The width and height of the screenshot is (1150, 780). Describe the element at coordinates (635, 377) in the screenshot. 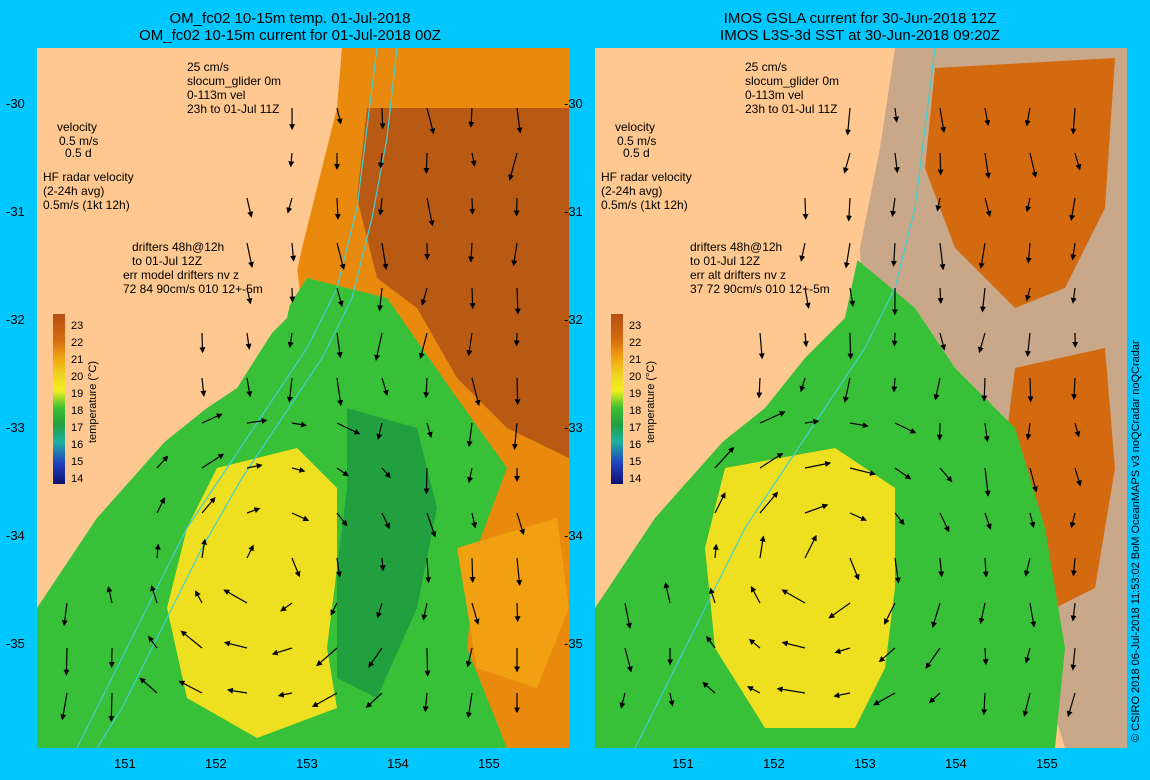

I see `colorbar-level-label: 20` at that location.